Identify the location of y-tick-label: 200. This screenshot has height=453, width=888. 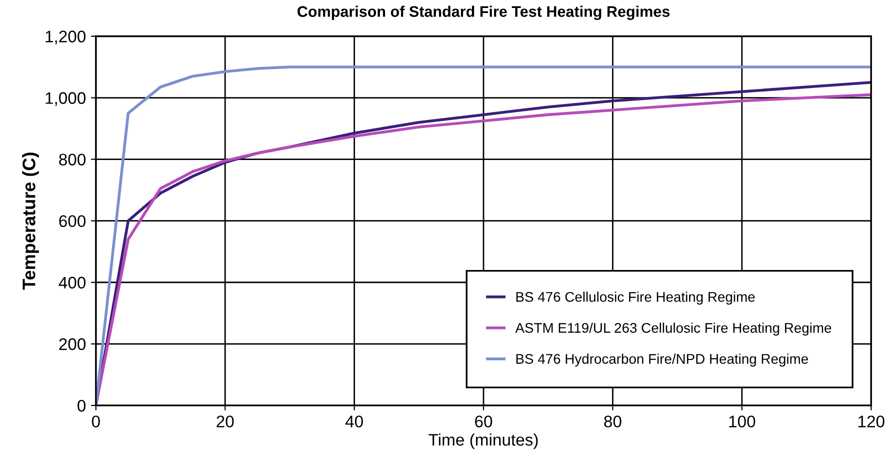
(72, 344).